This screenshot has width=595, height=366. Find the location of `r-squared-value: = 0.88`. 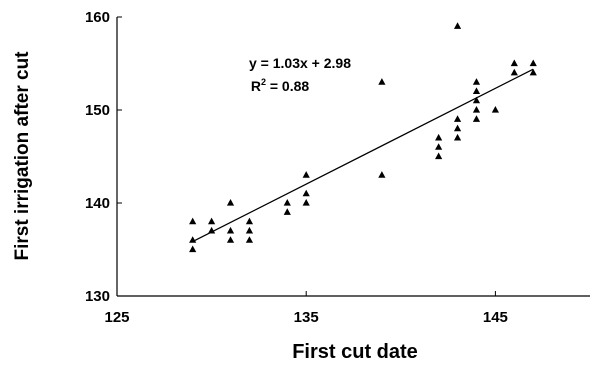

r-squared-value: = 0.88 is located at coordinates (287, 86).